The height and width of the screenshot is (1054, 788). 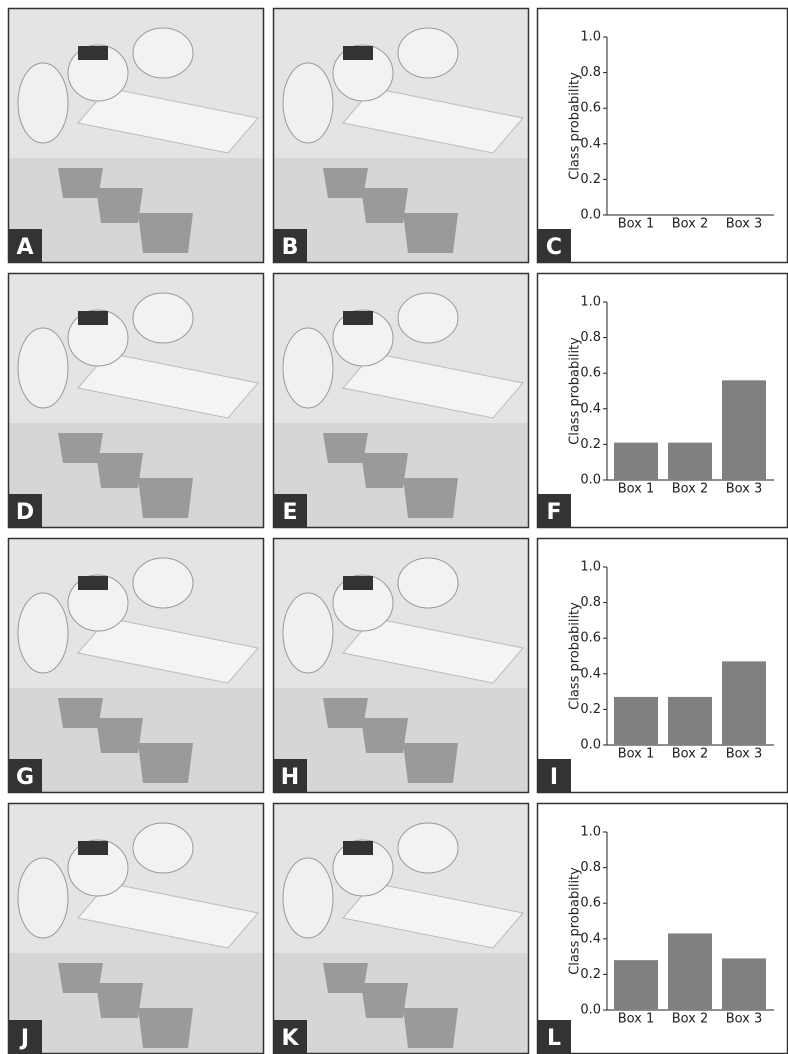 I want to click on panel-label: L, so click(x=554, y=1038).